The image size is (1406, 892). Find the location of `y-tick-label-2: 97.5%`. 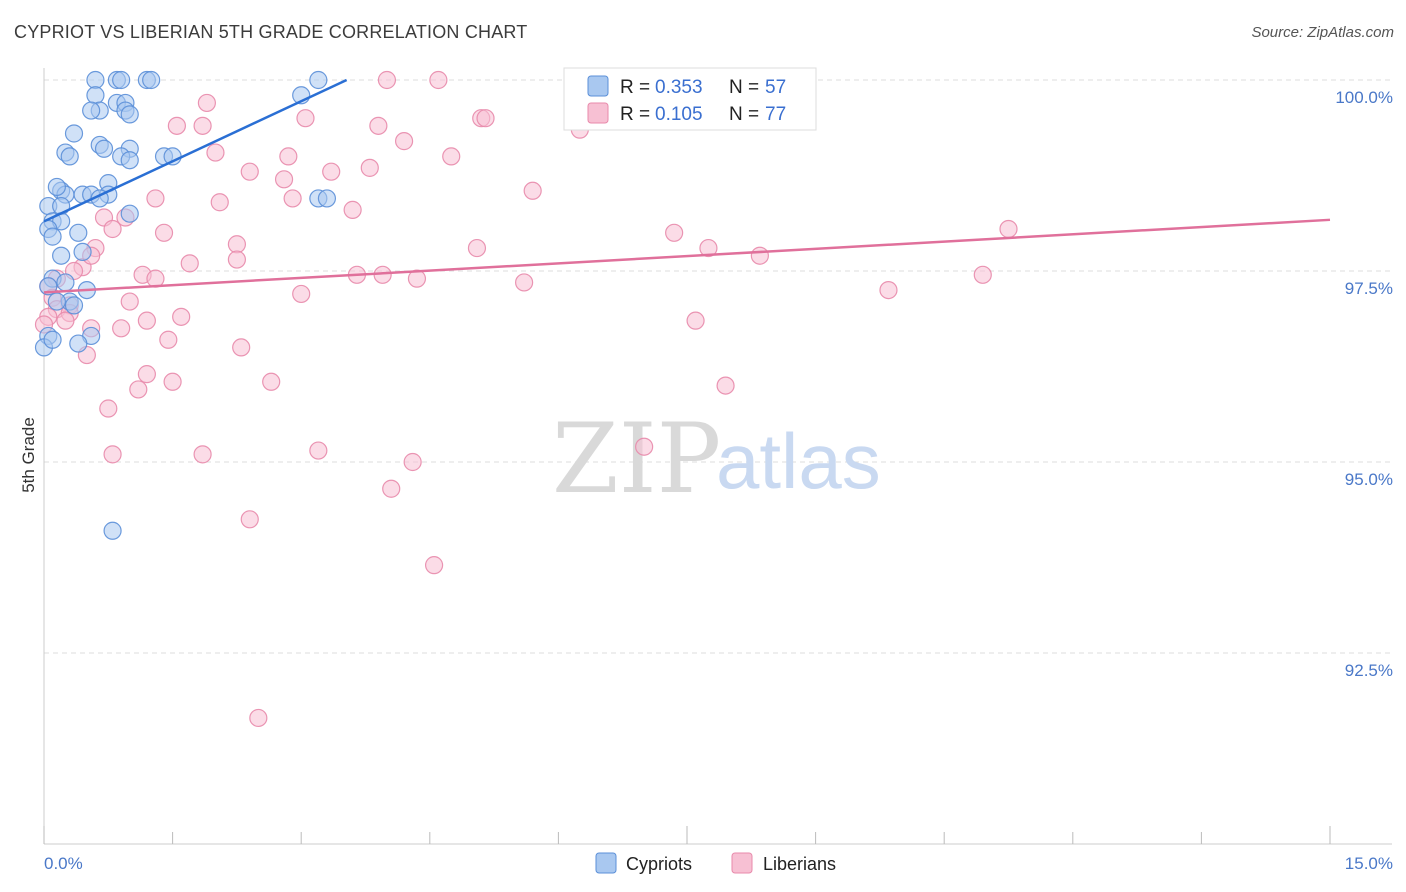

y-tick-label-2: 97.5% is located at coordinates (1369, 288).